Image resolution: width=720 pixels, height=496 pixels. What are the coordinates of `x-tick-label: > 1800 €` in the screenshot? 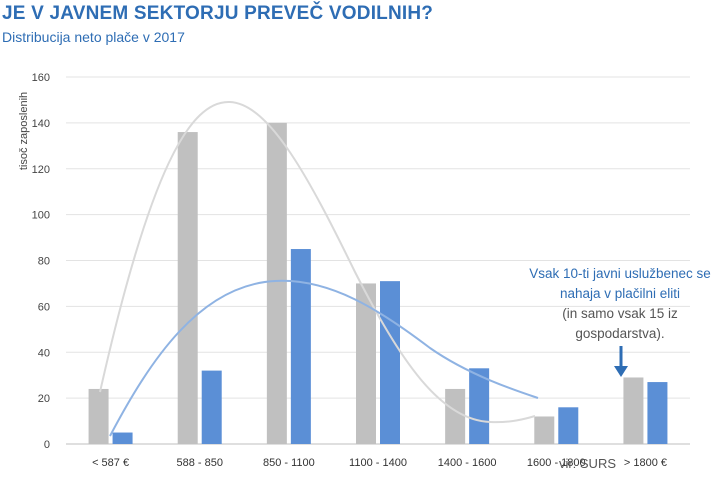 It's located at (645, 463).